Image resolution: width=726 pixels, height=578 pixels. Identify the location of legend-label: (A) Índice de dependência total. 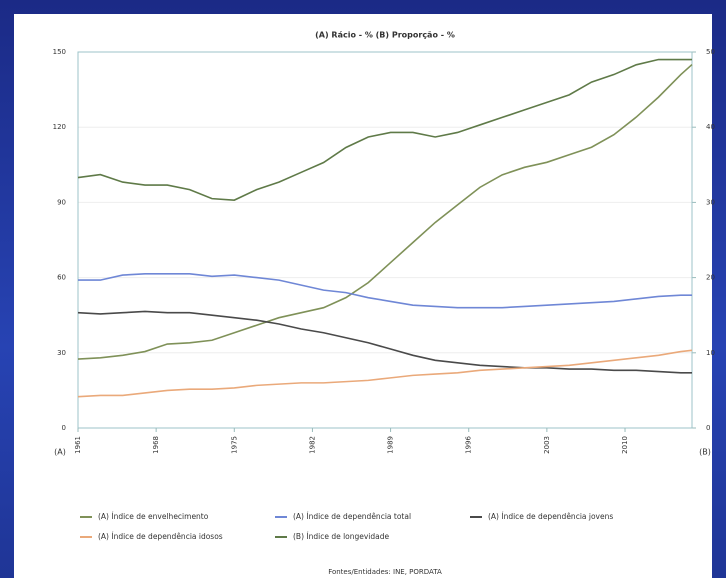
(352, 516).